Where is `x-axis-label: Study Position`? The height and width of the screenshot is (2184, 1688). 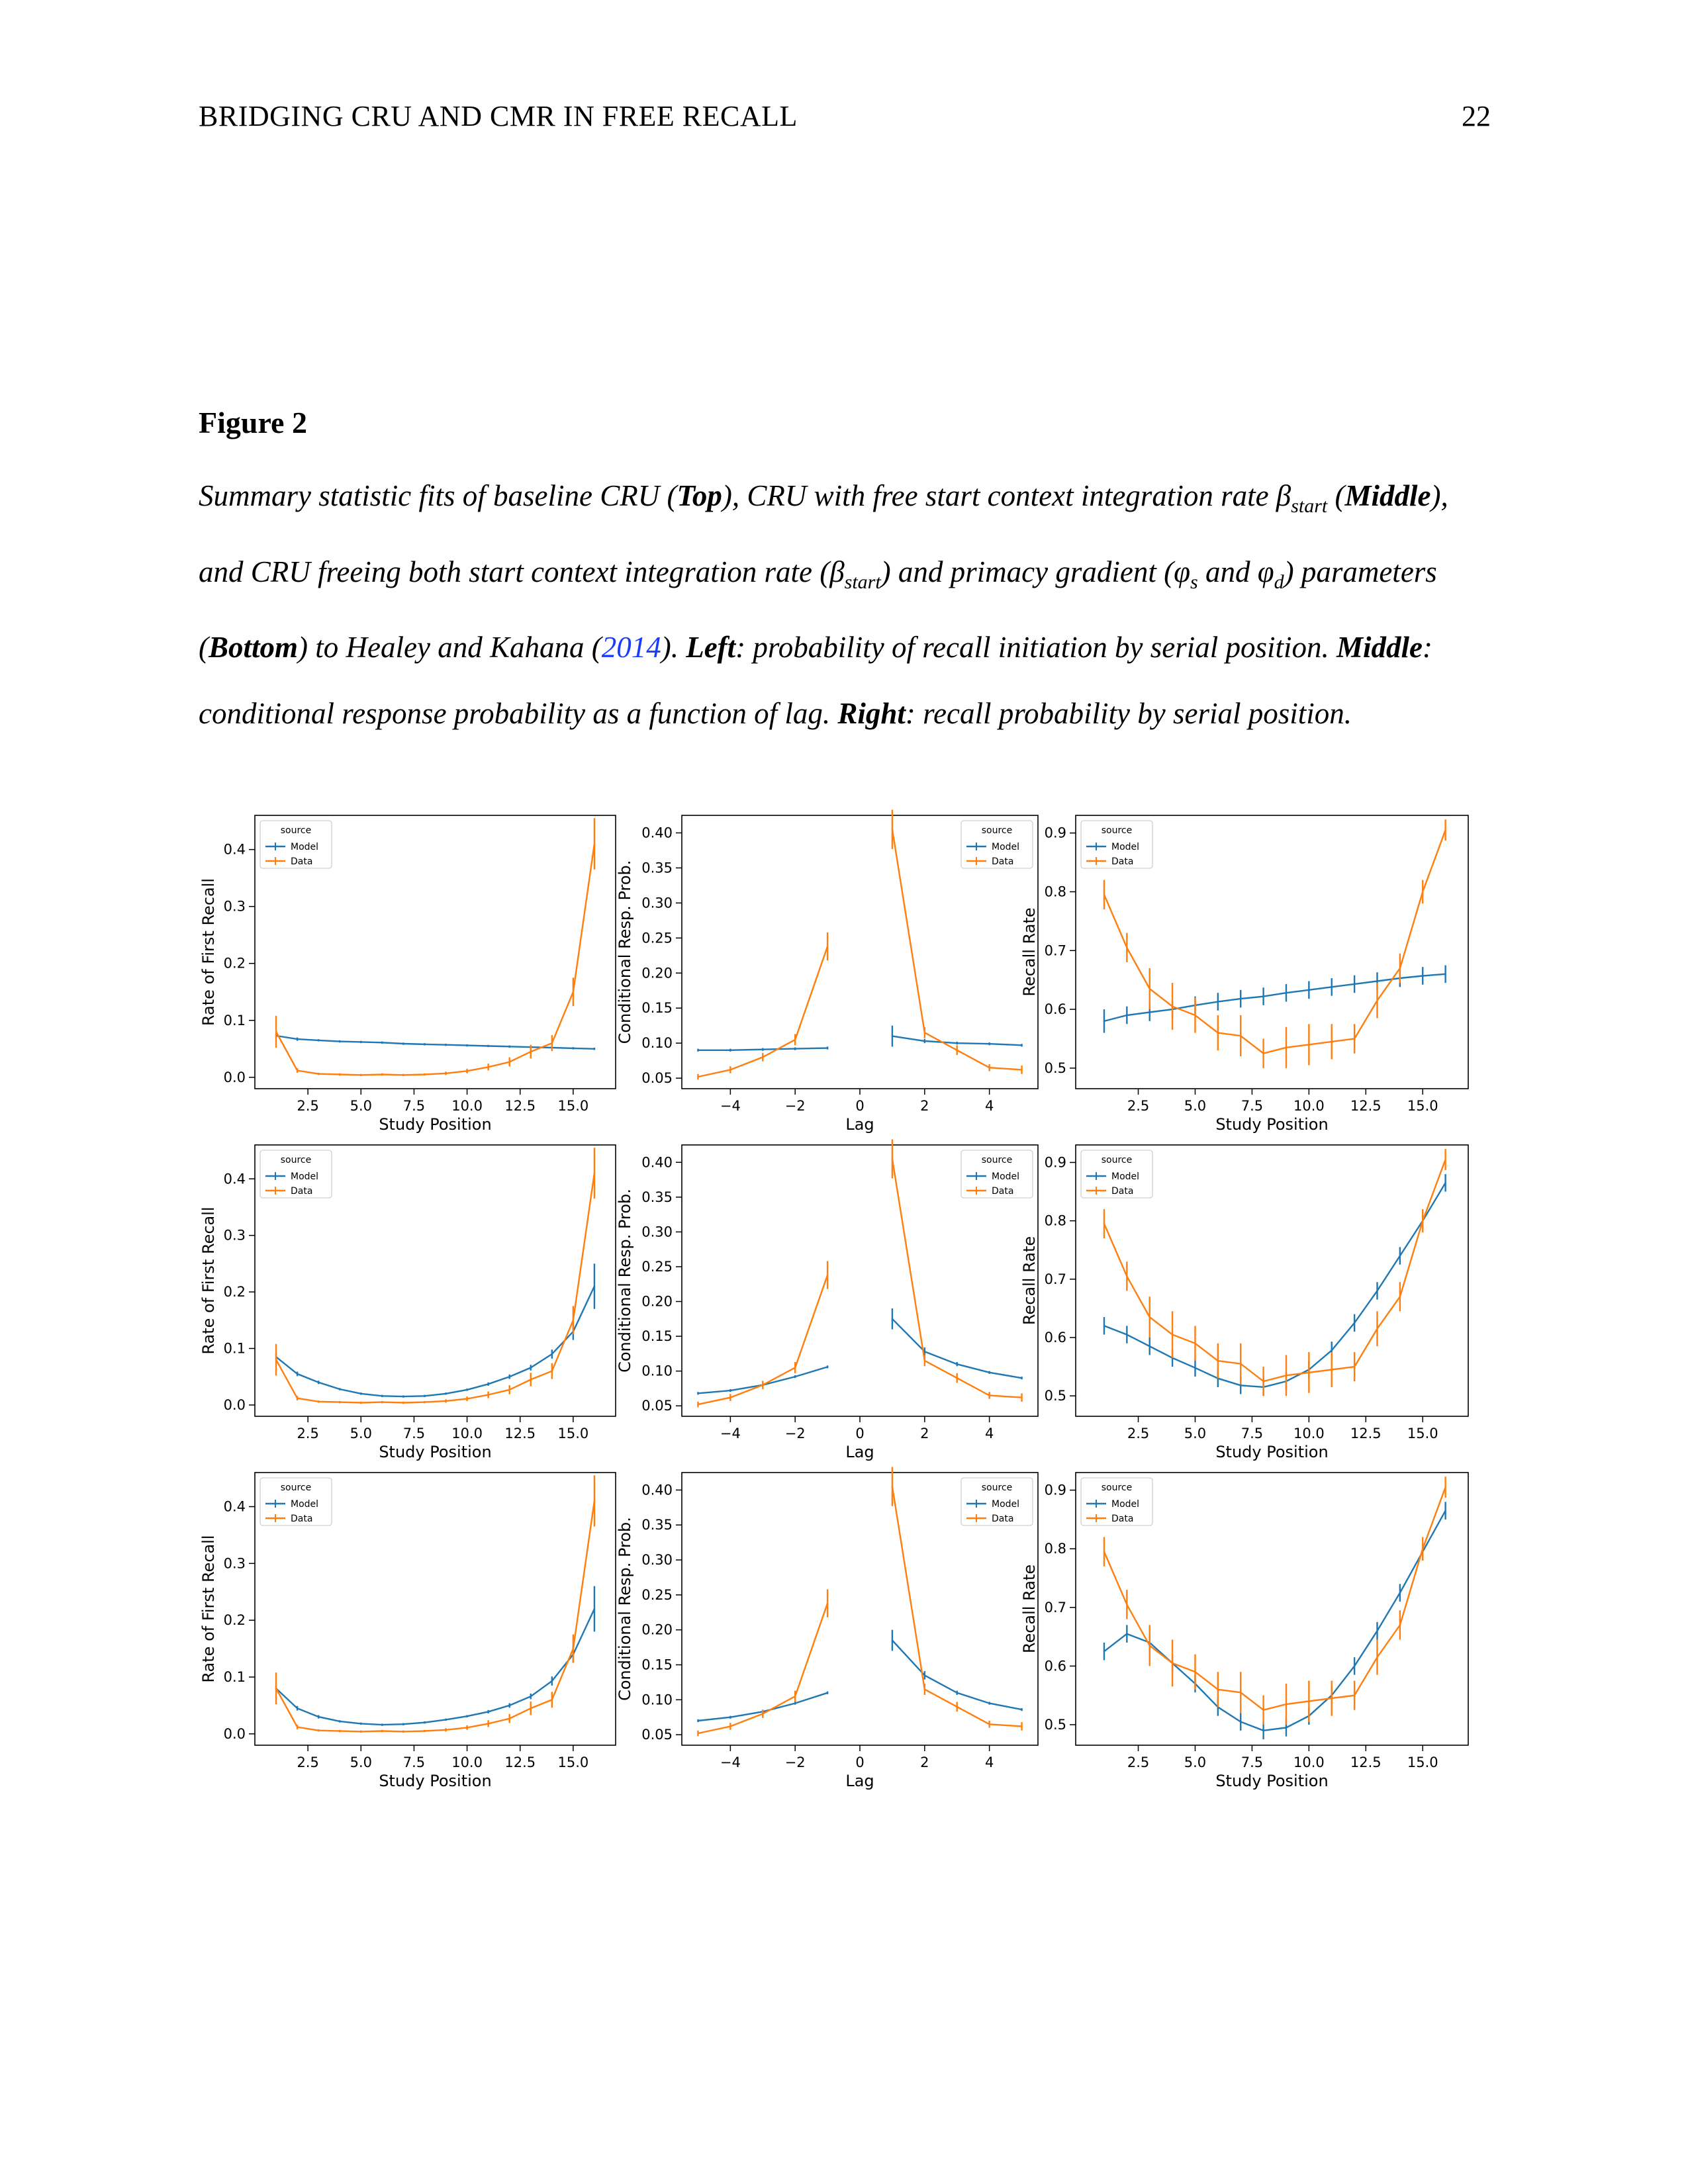
x-axis-label: Study Position is located at coordinates (435, 1452).